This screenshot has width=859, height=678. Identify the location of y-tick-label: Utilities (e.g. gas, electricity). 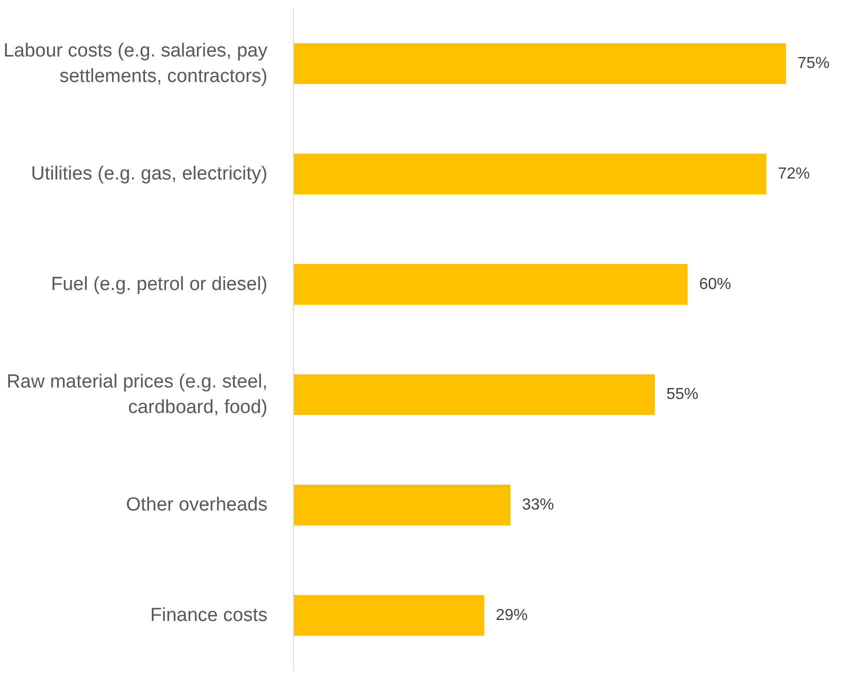
(149, 174).